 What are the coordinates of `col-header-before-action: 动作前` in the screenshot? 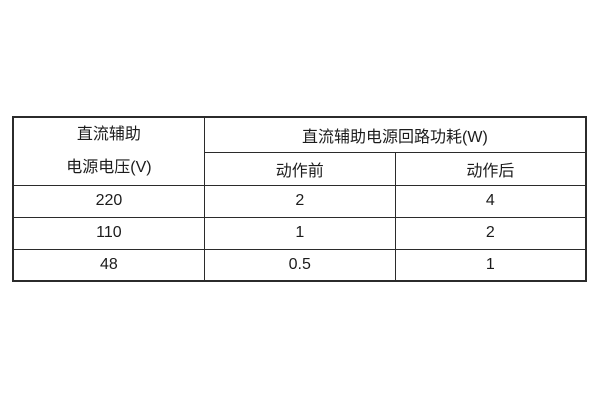 It's located at (299, 168).